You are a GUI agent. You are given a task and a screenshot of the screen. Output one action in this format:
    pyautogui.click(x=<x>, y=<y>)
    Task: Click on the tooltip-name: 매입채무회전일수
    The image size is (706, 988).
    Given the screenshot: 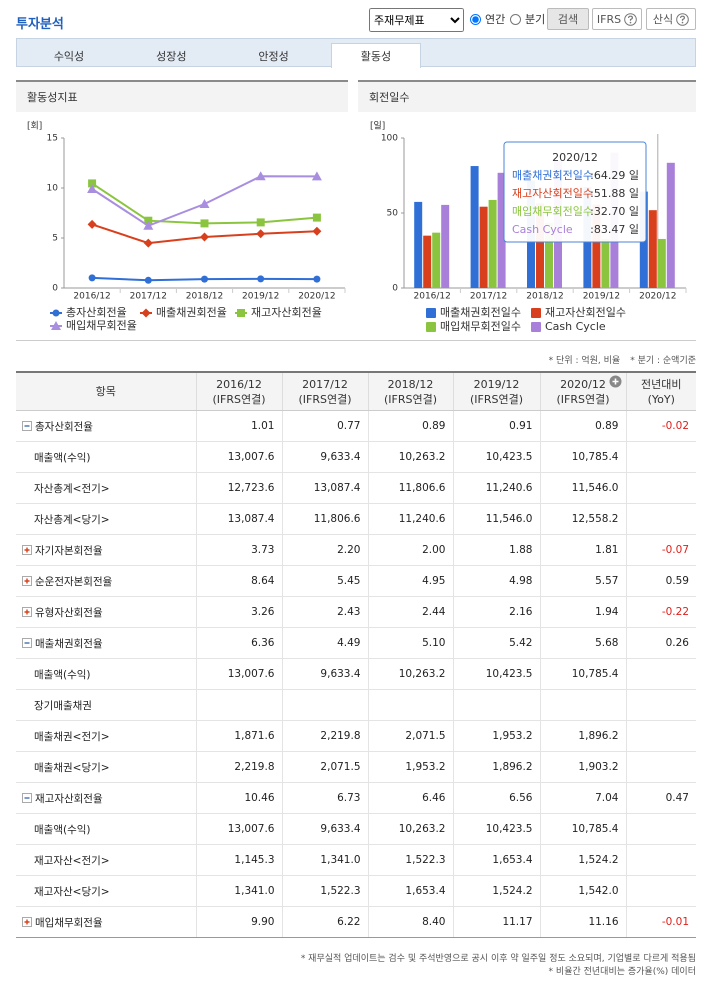 What is the action you would take?
    pyautogui.click(x=552, y=211)
    